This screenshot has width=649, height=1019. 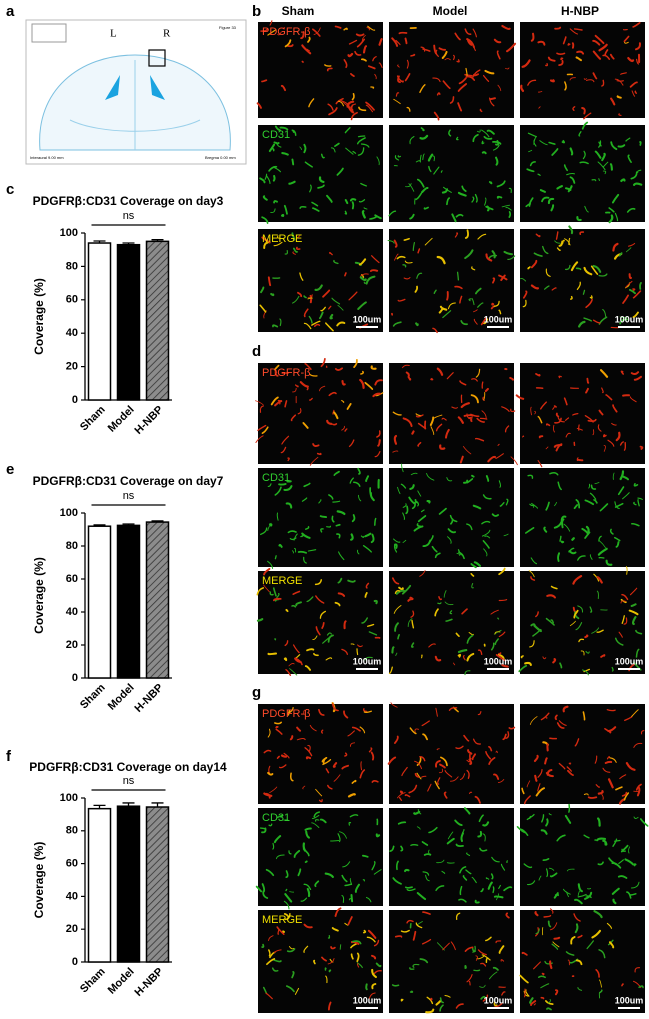 I want to click on scale-bar-label: 100um, so click(x=367, y=661).